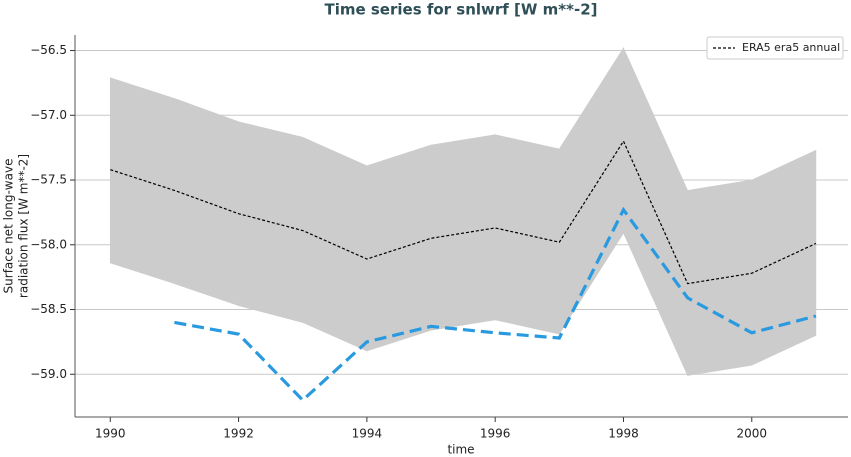 This screenshot has height=457, width=851. Describe the element at coordinates (367, 434) in the screenshot. I see `x-tick-label: 1994` at that location.